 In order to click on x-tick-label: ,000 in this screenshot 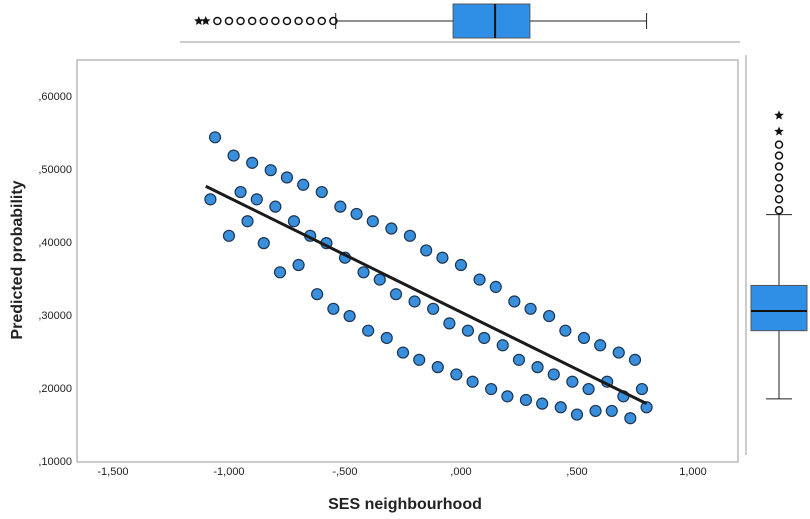, I will do `click(460, 472)`.